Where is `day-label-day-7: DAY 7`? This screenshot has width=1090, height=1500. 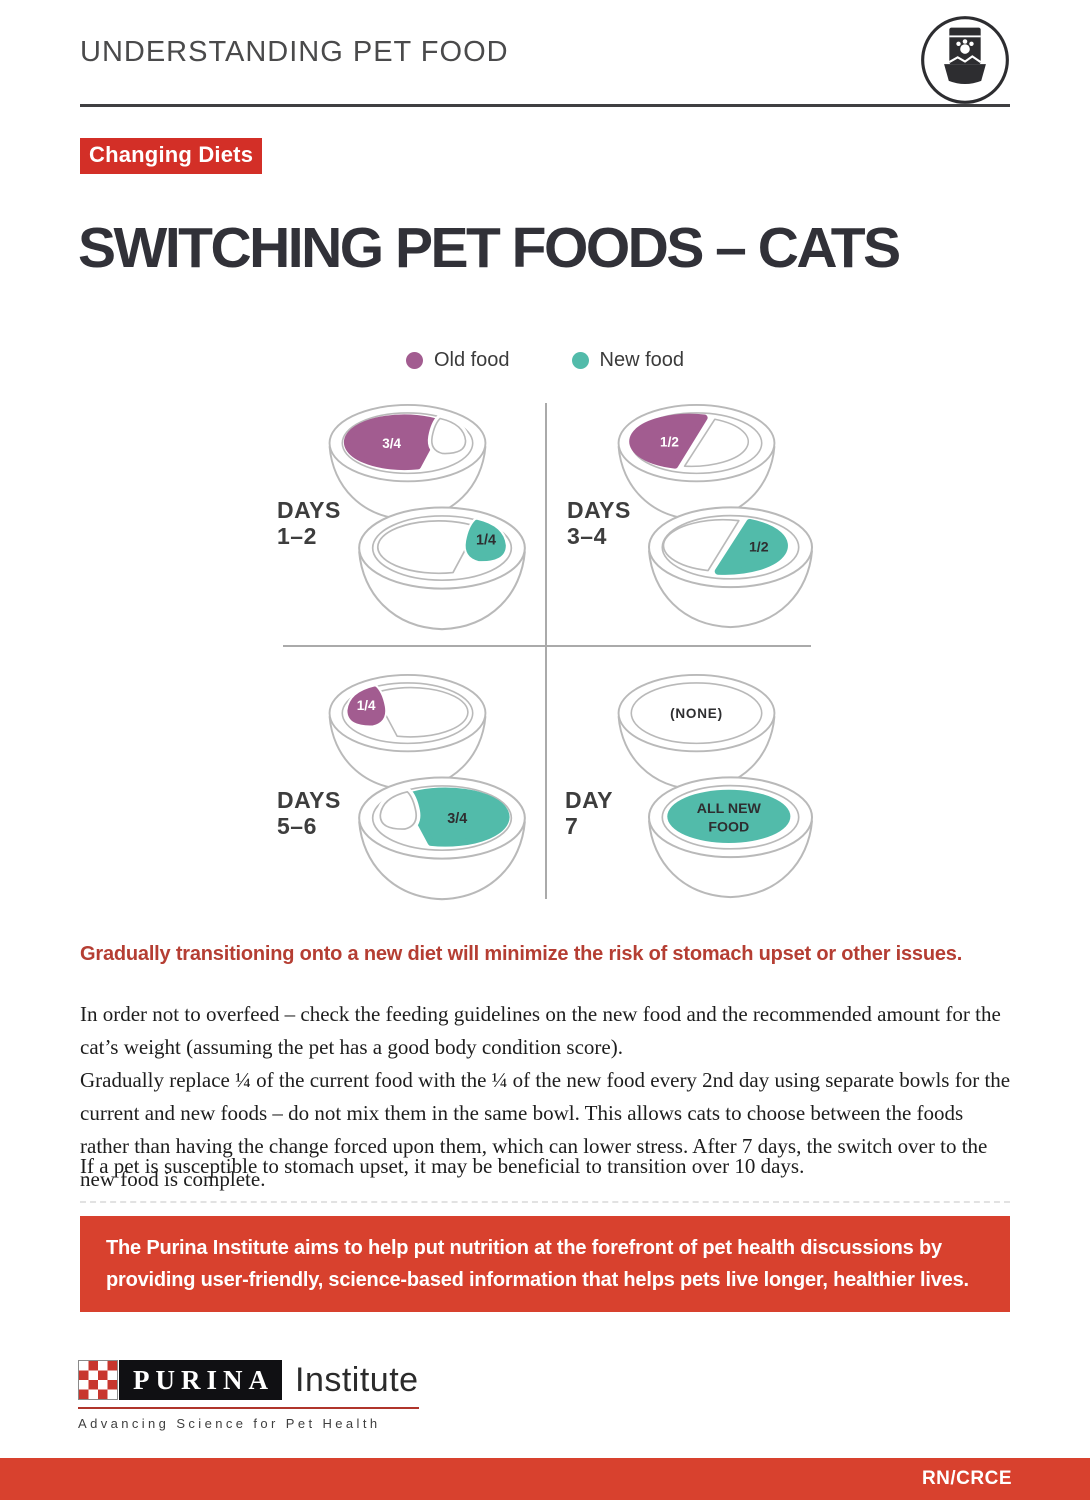 day-label-day-7: DAY 7 is located at coordinates (589, 813).